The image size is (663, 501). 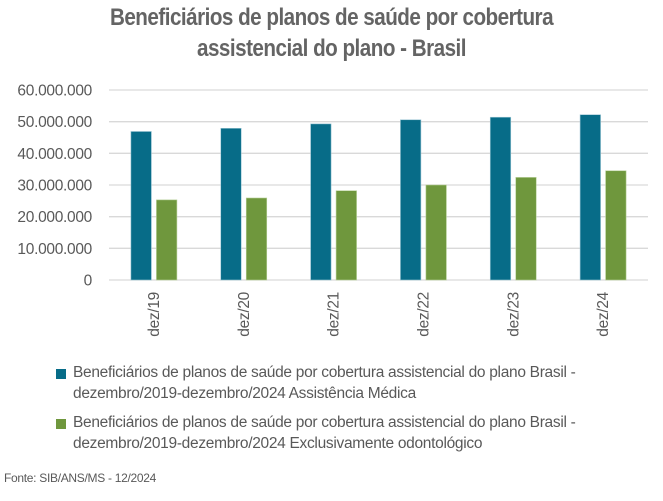 I want to click on y-tick-label: 10.000.000, so click(x=54, y=249).